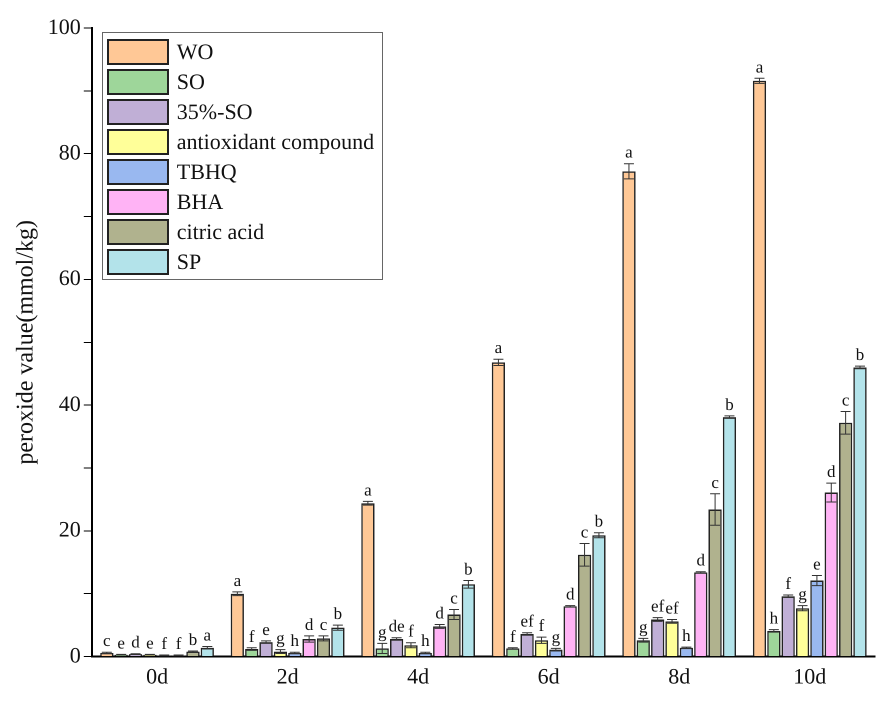 Image resolution: width=893 pixels, height=707 pixels. What do you see at coordinates (287, 676) in the screenshot?
I see `x-tick-label: 2d` at bounding box center [287, 676].